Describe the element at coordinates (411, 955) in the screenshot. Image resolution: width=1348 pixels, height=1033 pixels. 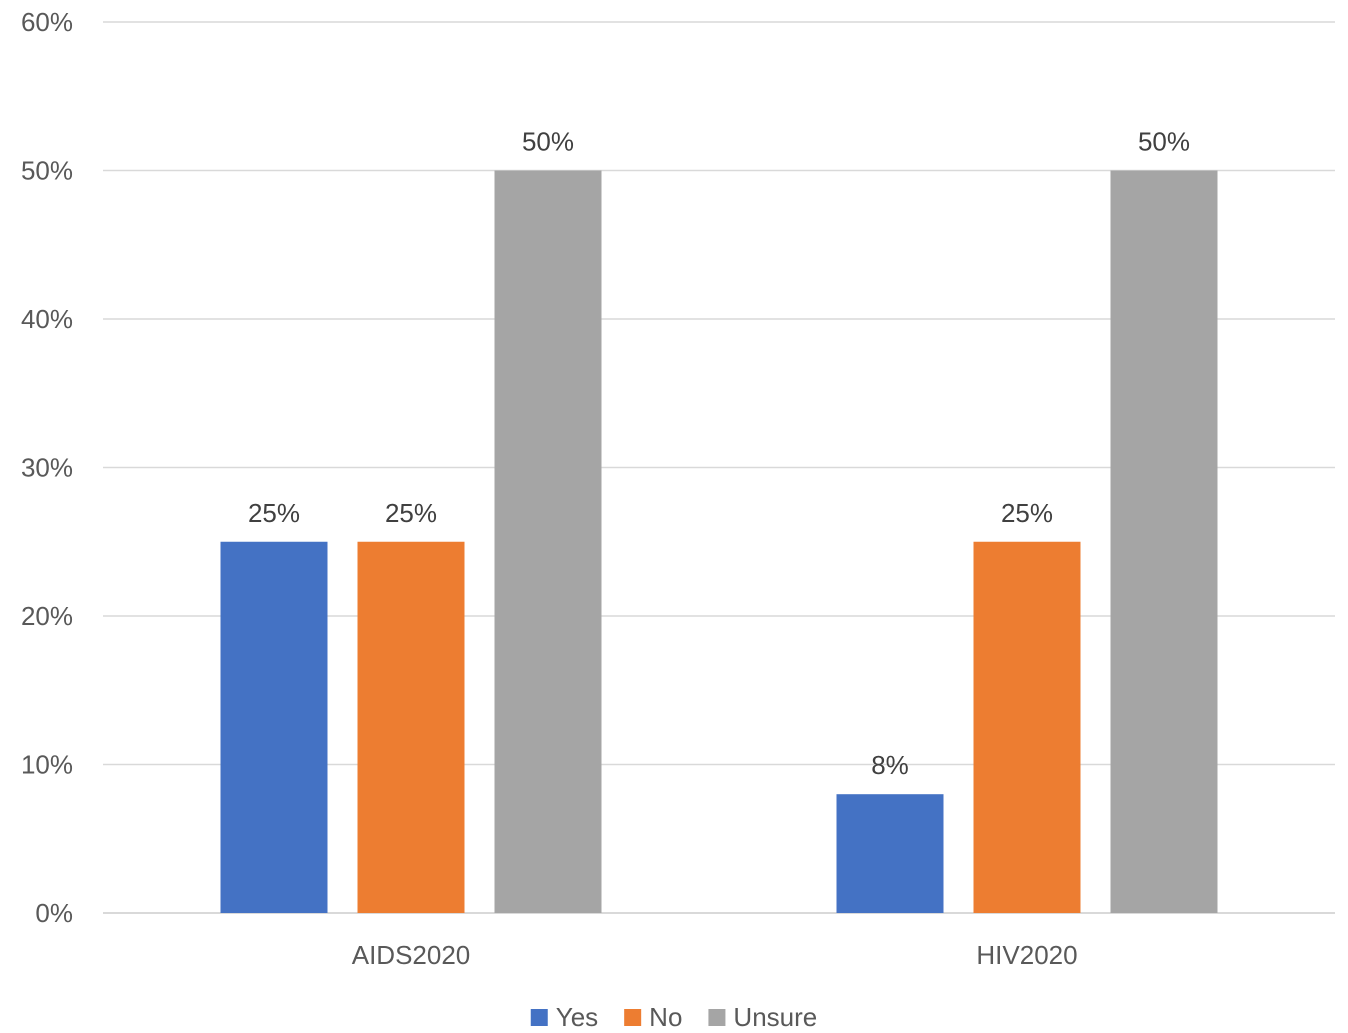
I see `category-label: AIDS2020` at that location.